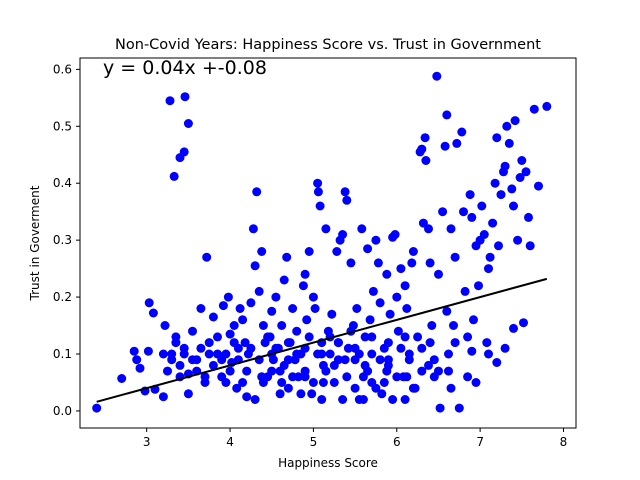 The height and width of the screenshot is (480, 640). I want to click on y-tick-label: 0.6, so click(62, 69).